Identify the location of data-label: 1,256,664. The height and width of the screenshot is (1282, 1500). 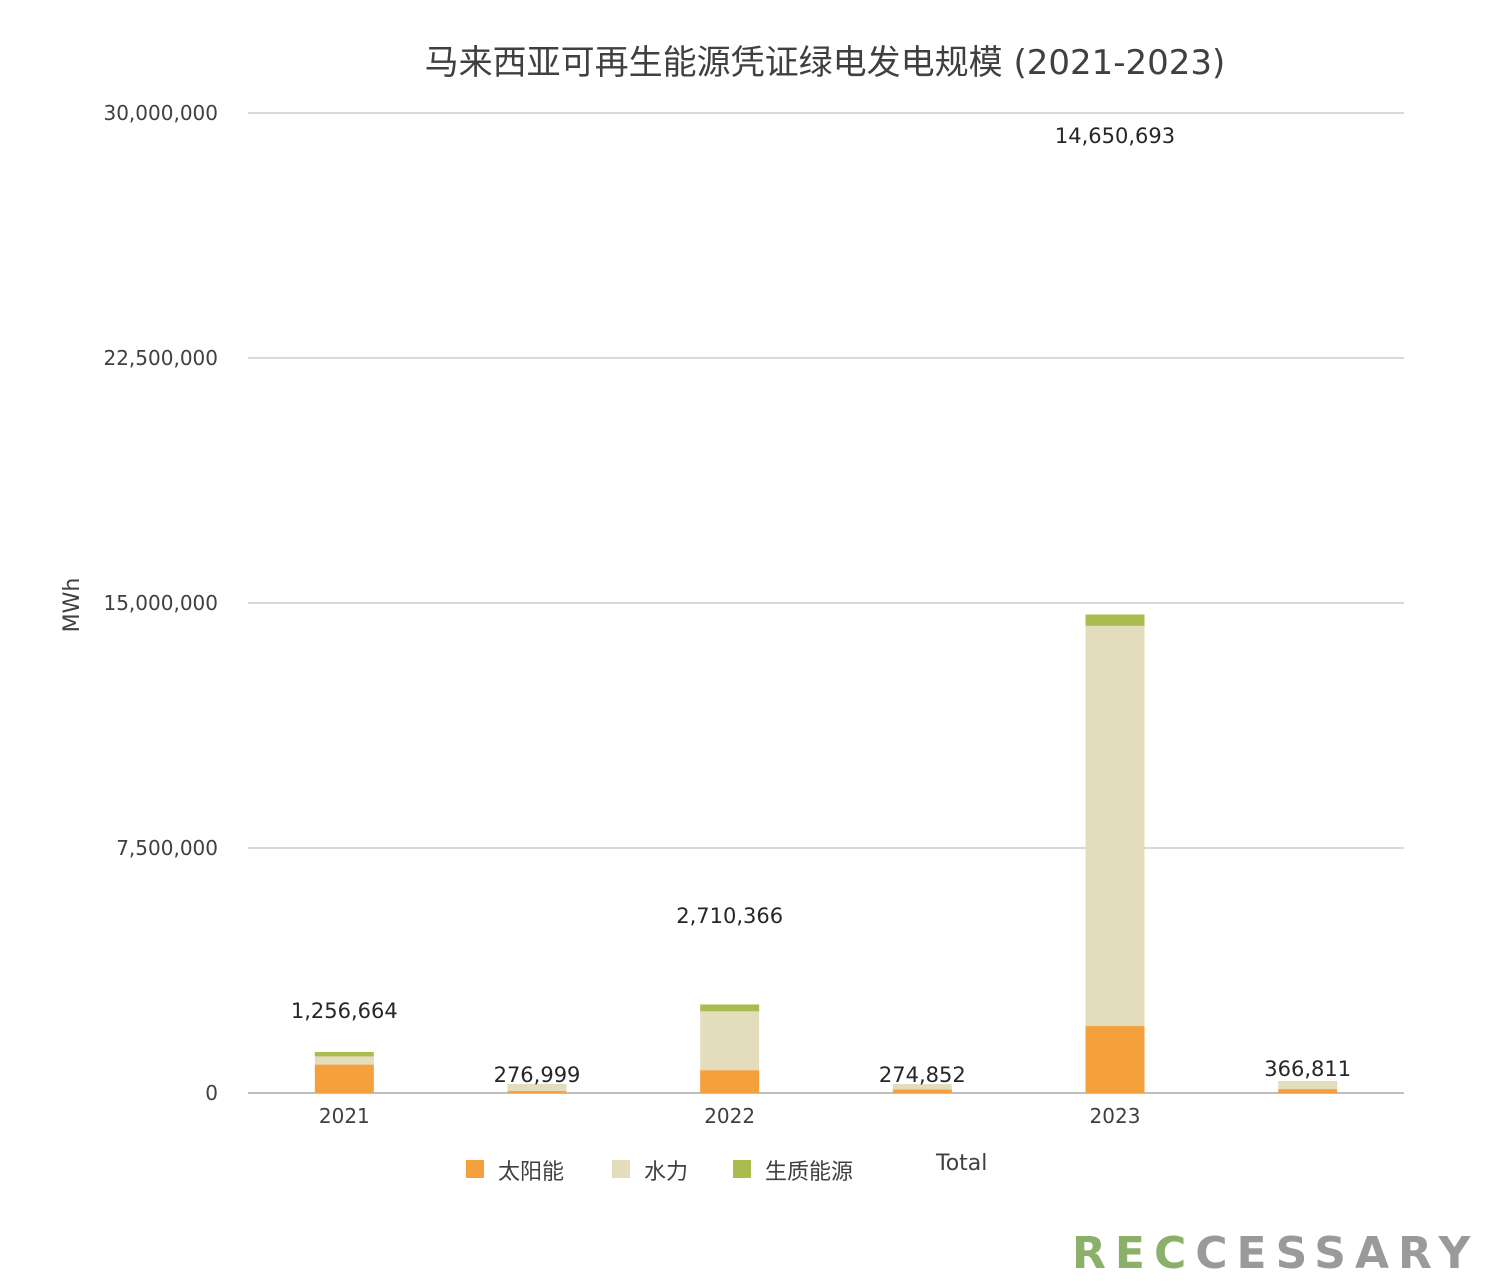
(344, 1011).